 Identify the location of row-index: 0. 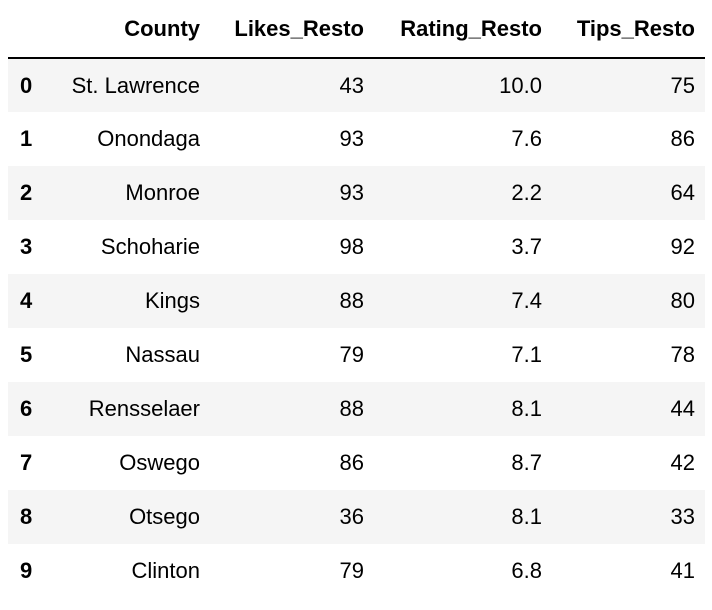
(26, 85).